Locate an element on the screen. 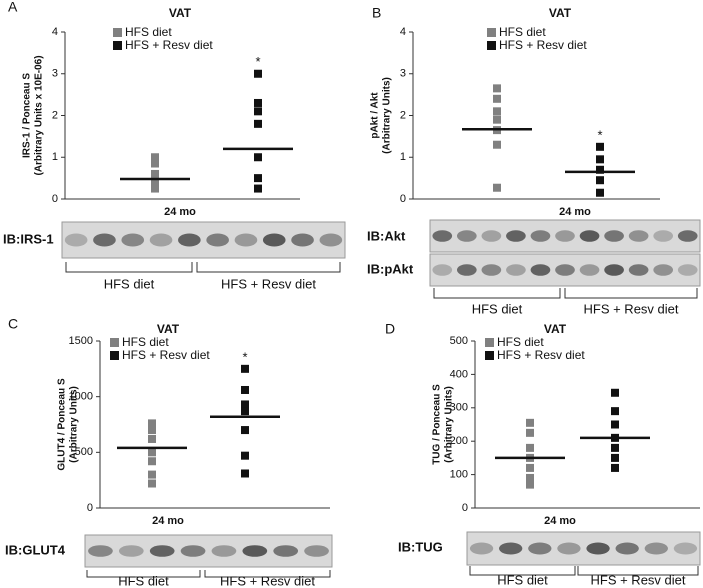 The height and width of the screenshot is (588, 703). y-tick-label: 300 is located at coordinates (459, 408).